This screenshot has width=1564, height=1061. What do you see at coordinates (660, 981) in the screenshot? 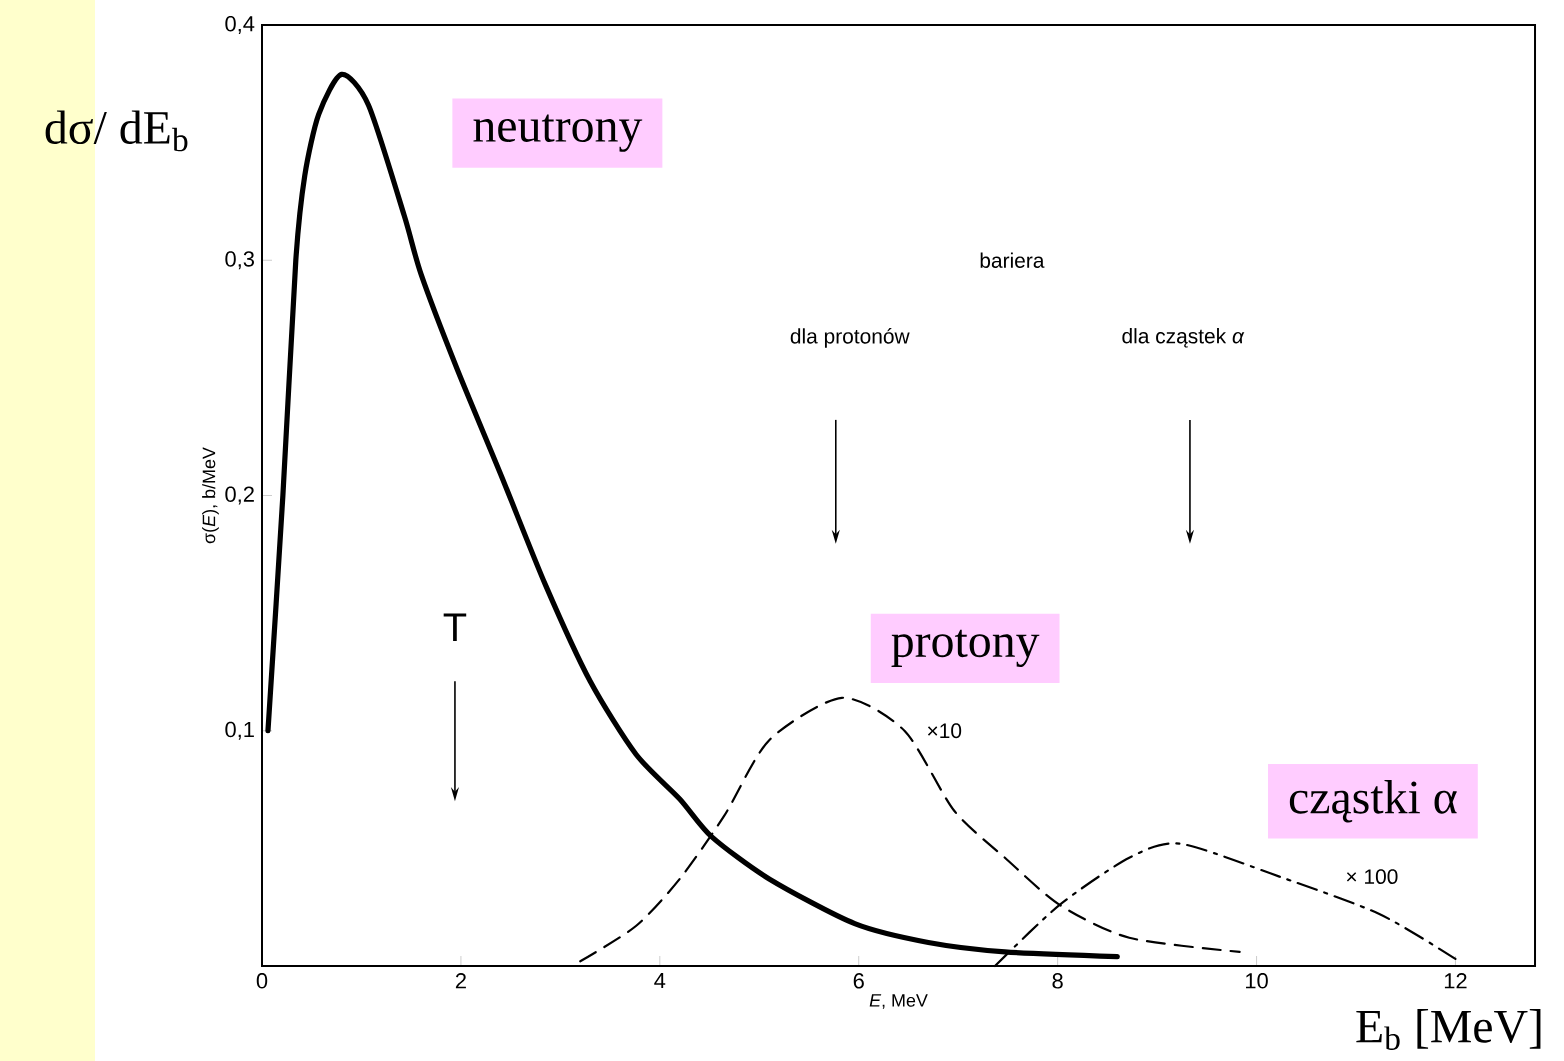
I see `x-tick-label: 4` at bounding box center [660, 981].